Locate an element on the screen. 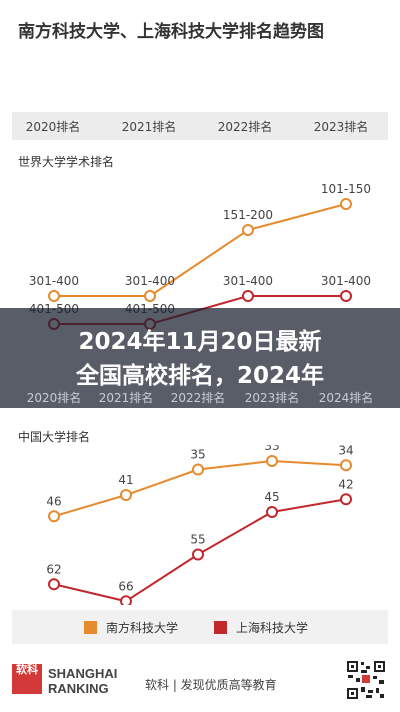  year-header-band: 2020排名 2021排名 2022排名 2023排名 is located at coordinates (200, 126).